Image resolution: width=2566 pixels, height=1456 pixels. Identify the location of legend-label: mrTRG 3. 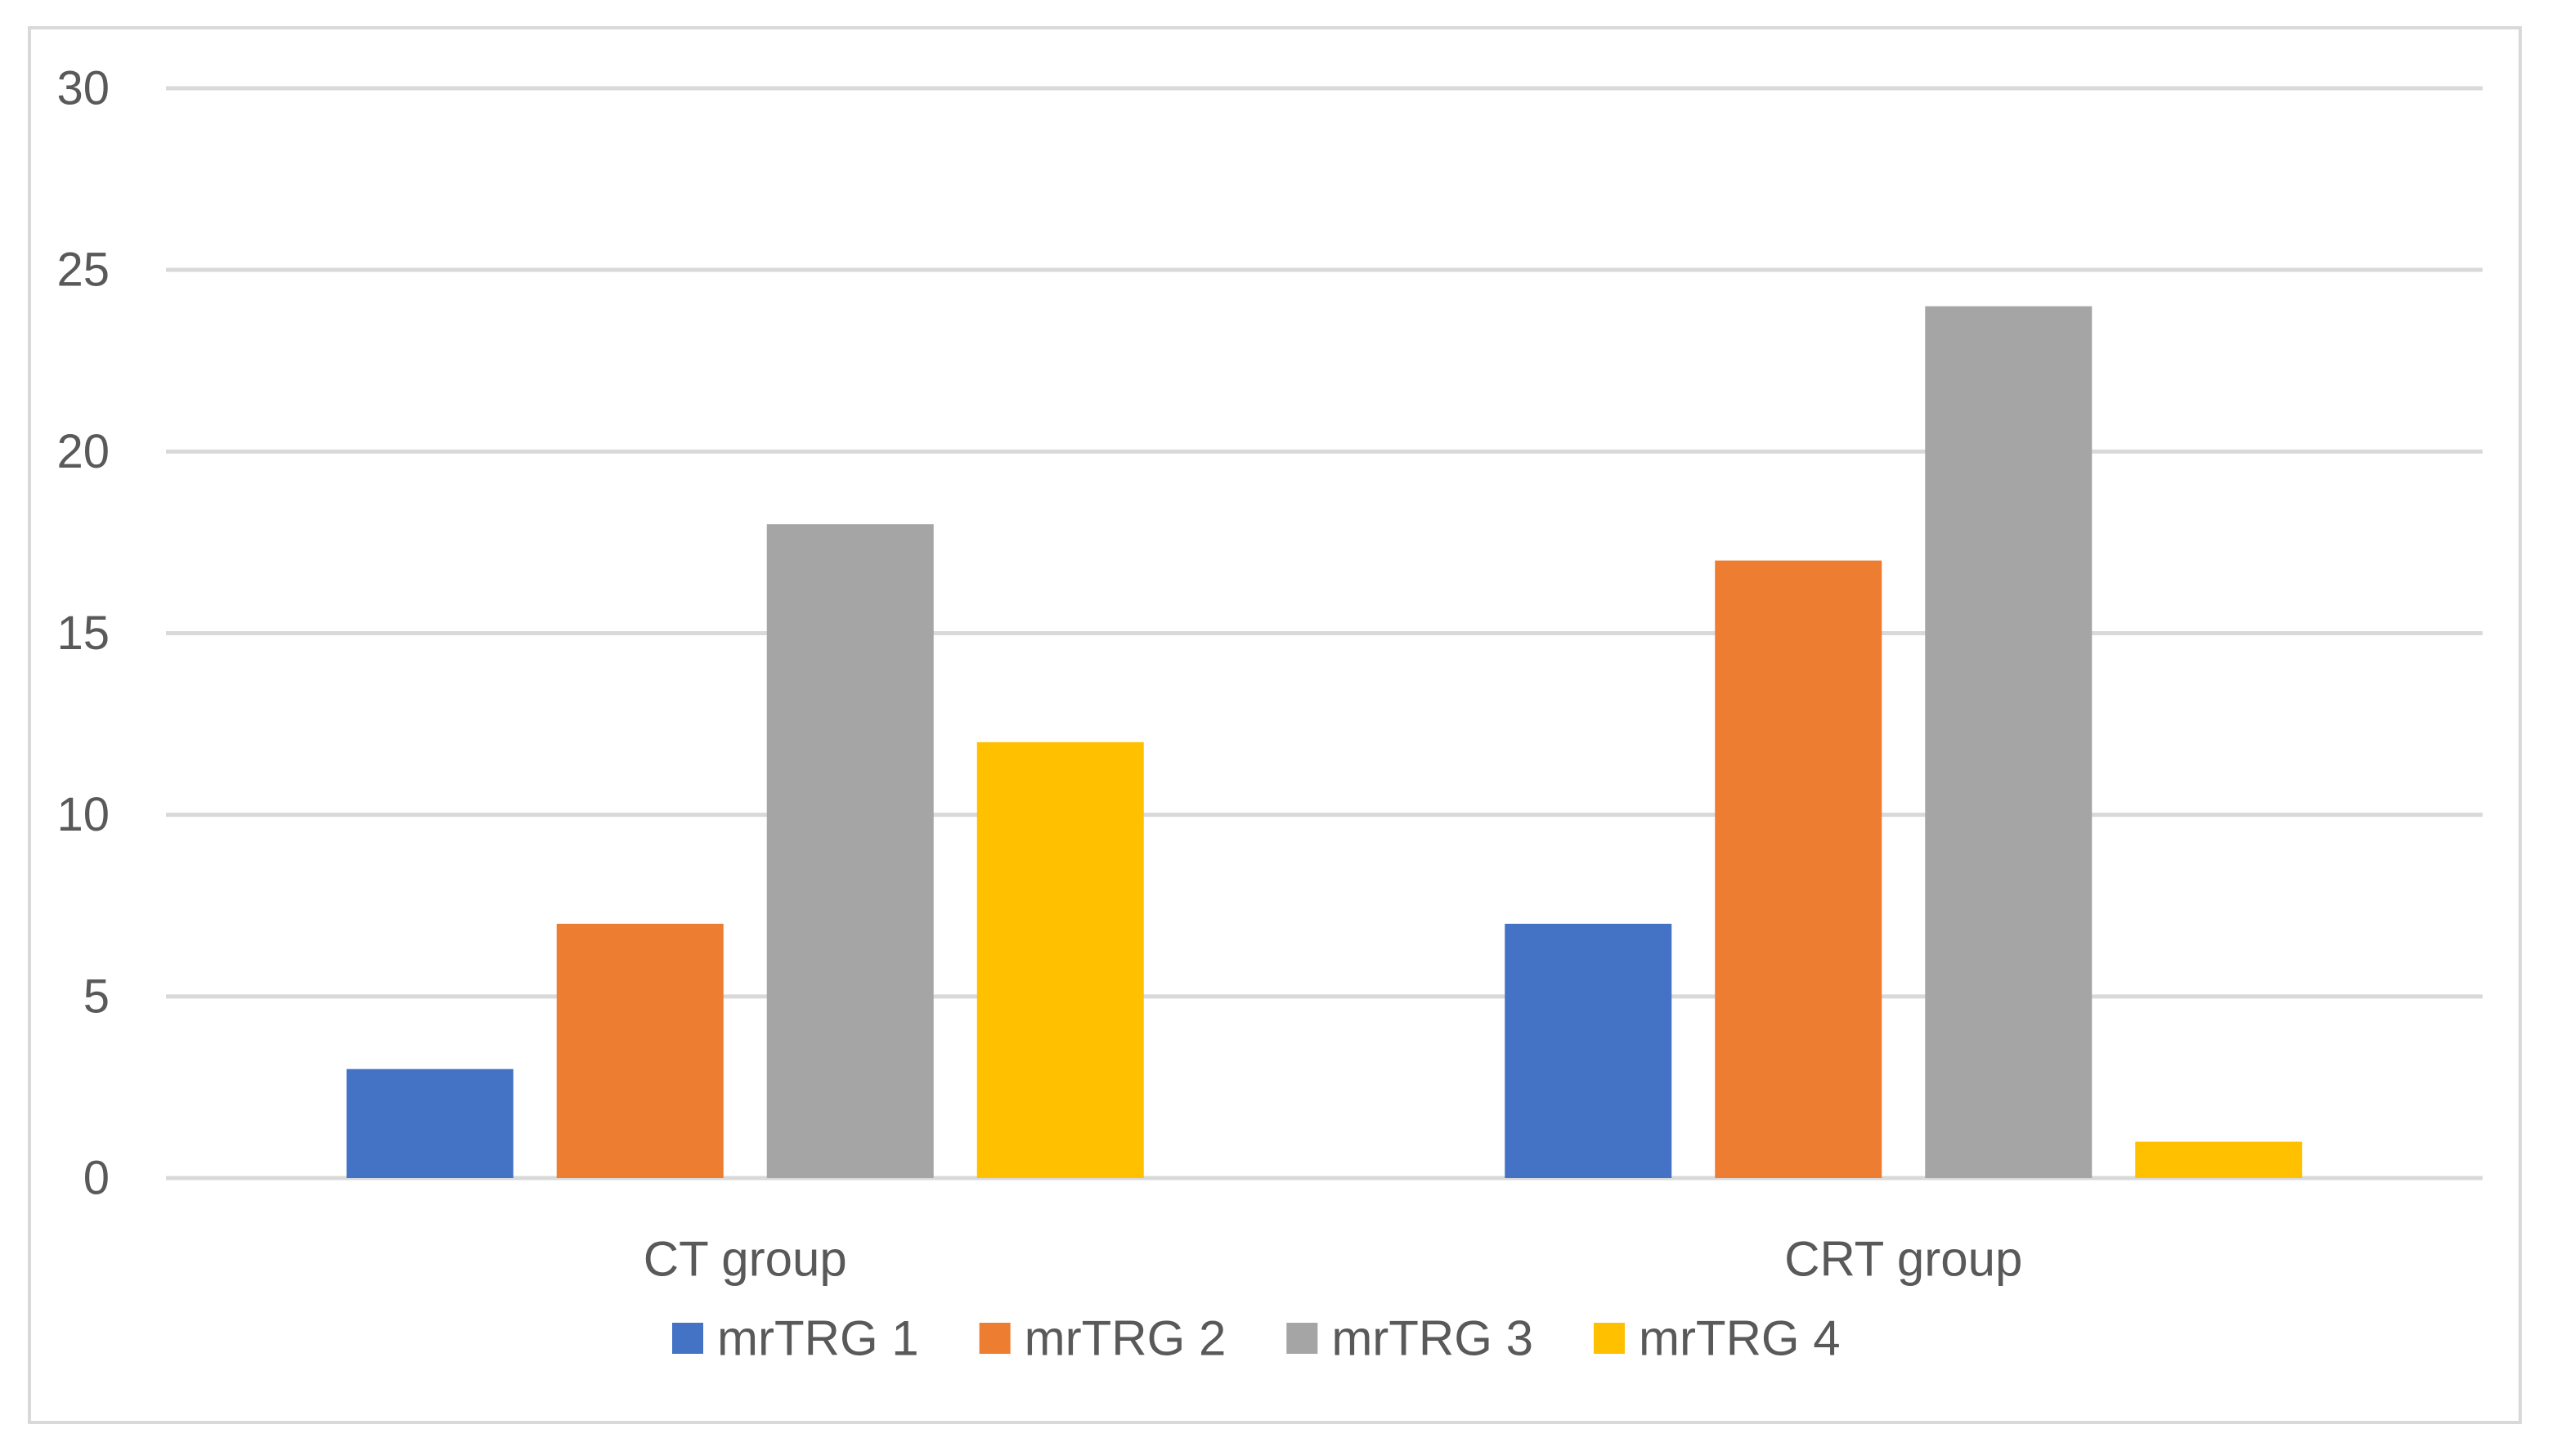
(1432, 1338).